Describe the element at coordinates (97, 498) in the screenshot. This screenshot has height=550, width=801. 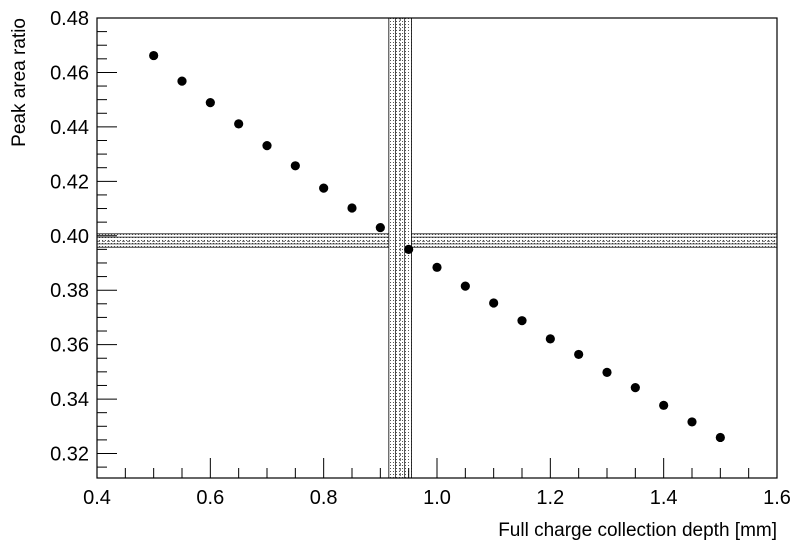
I see `x-tick-label: 0.4` at that location.